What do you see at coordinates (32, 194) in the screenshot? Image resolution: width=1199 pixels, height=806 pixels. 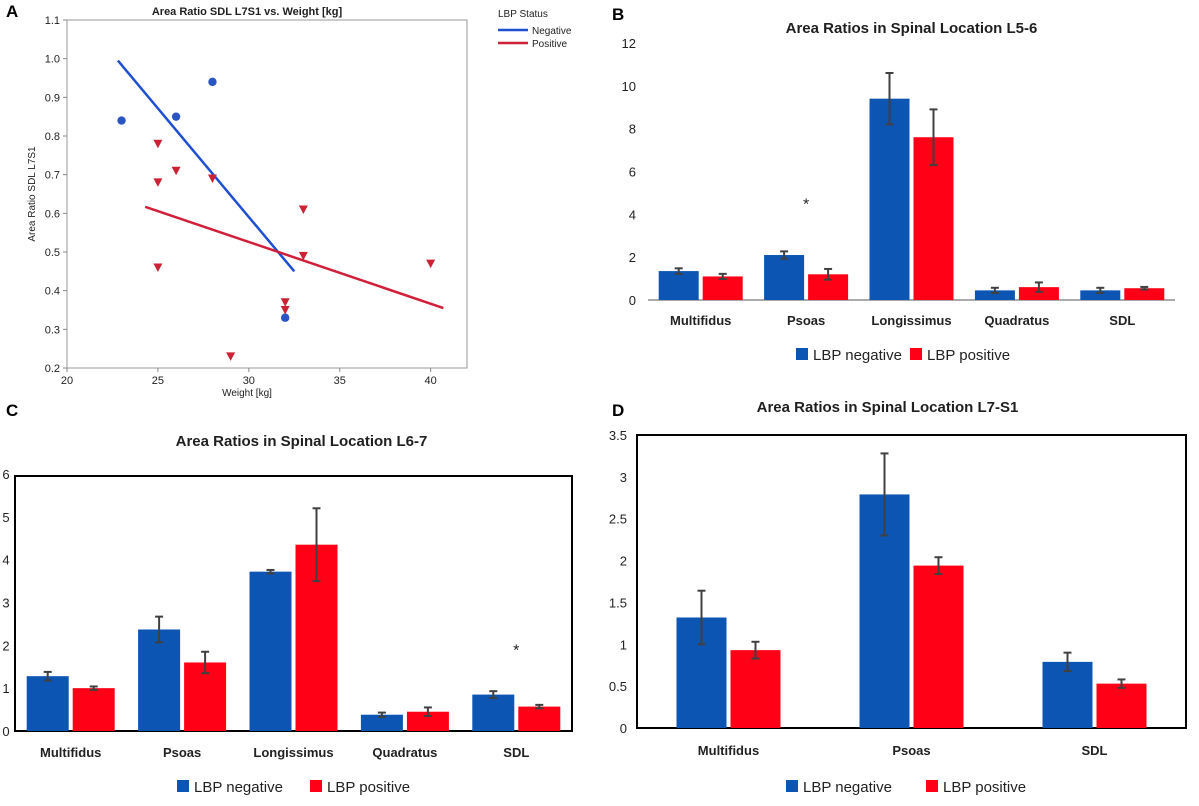 I see `y-axis-label: Area Ratio SDL L7S1` at bounding box center [32, 194].